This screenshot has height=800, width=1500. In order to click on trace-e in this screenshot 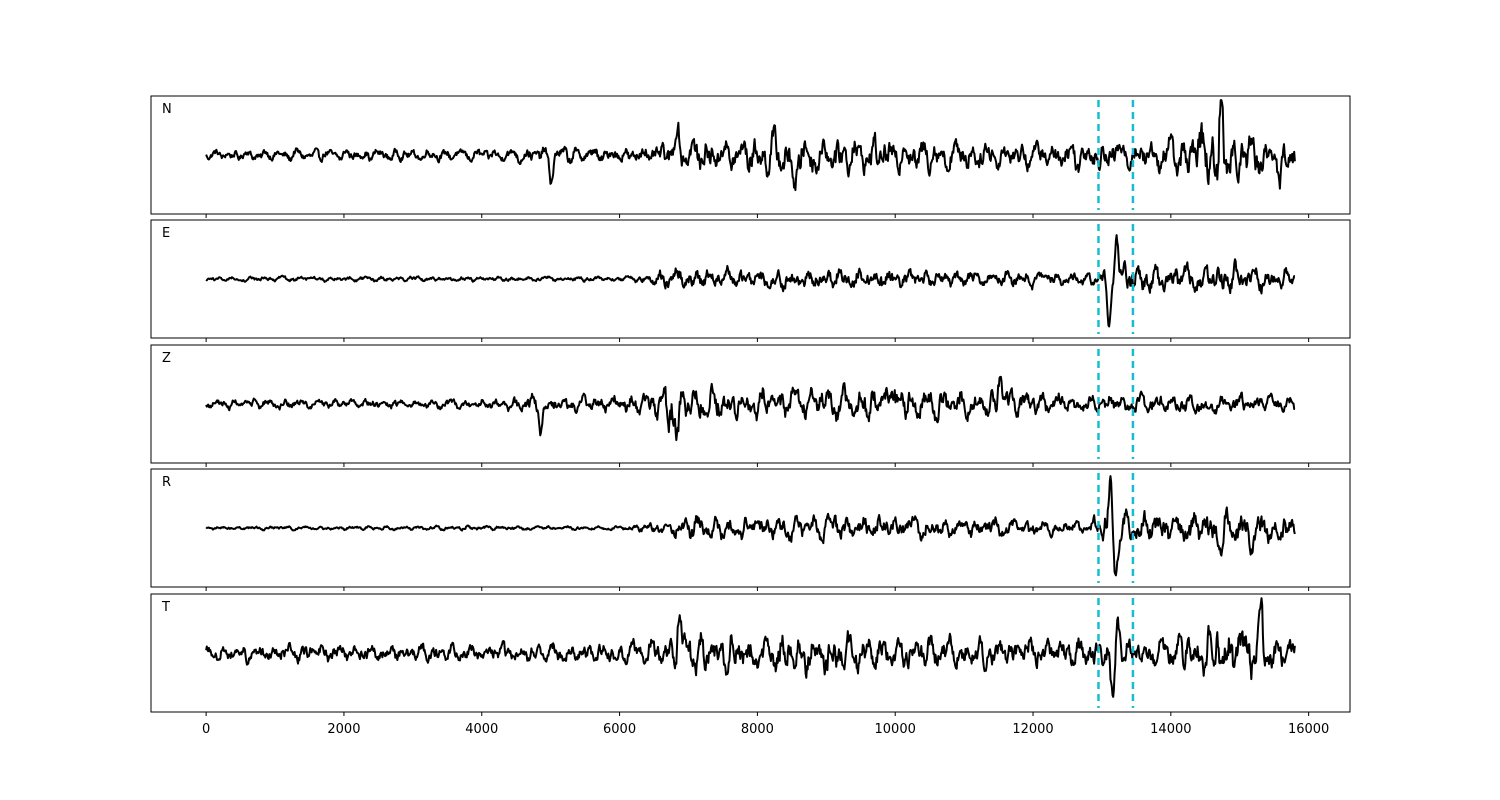, I will do `click(750, 281)`.